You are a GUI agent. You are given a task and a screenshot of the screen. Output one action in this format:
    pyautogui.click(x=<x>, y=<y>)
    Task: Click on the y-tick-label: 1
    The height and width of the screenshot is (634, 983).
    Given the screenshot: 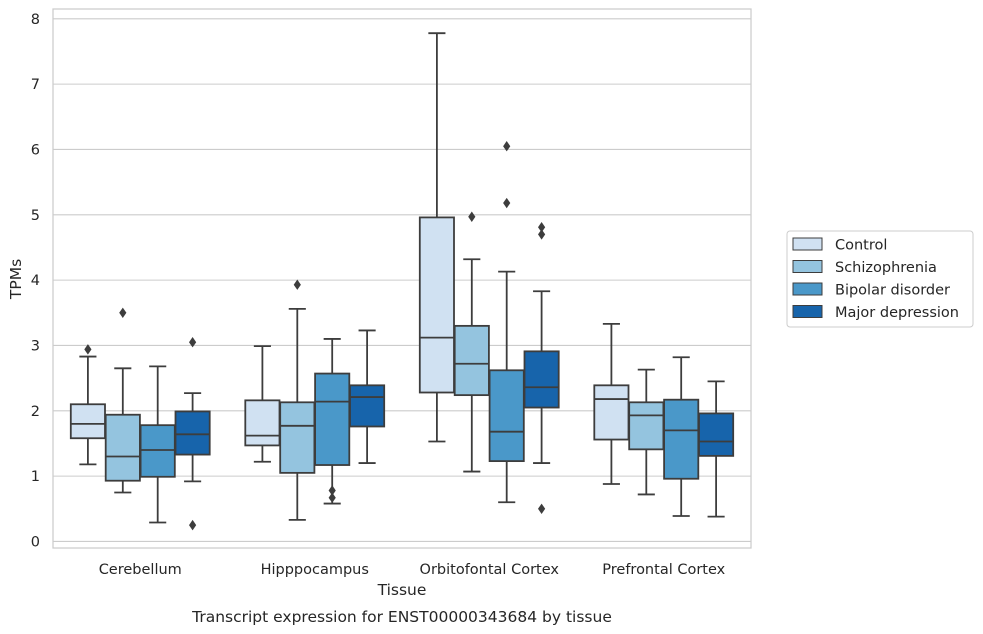 What is the action you would take?
    pyautogui.click(x=35, y=477)
    